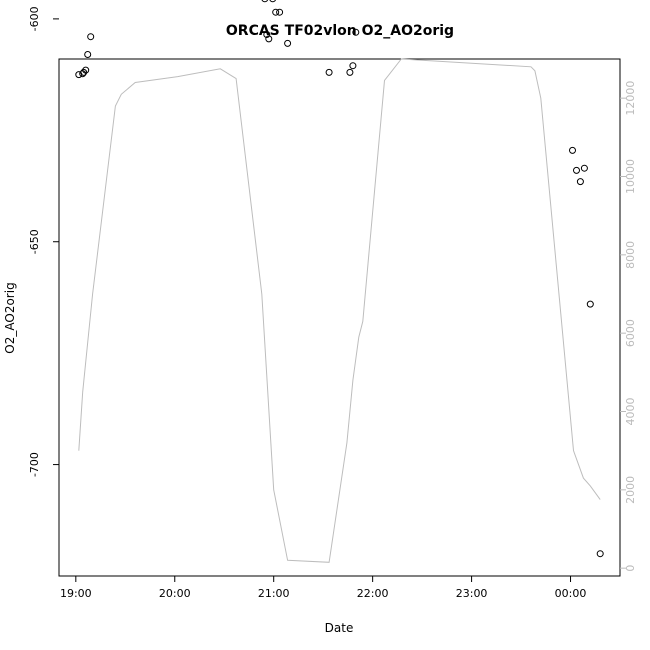  Describe the element at coordinates (76, 593) in the screenshot. I see `x-tick-label: 19:00` at that location.